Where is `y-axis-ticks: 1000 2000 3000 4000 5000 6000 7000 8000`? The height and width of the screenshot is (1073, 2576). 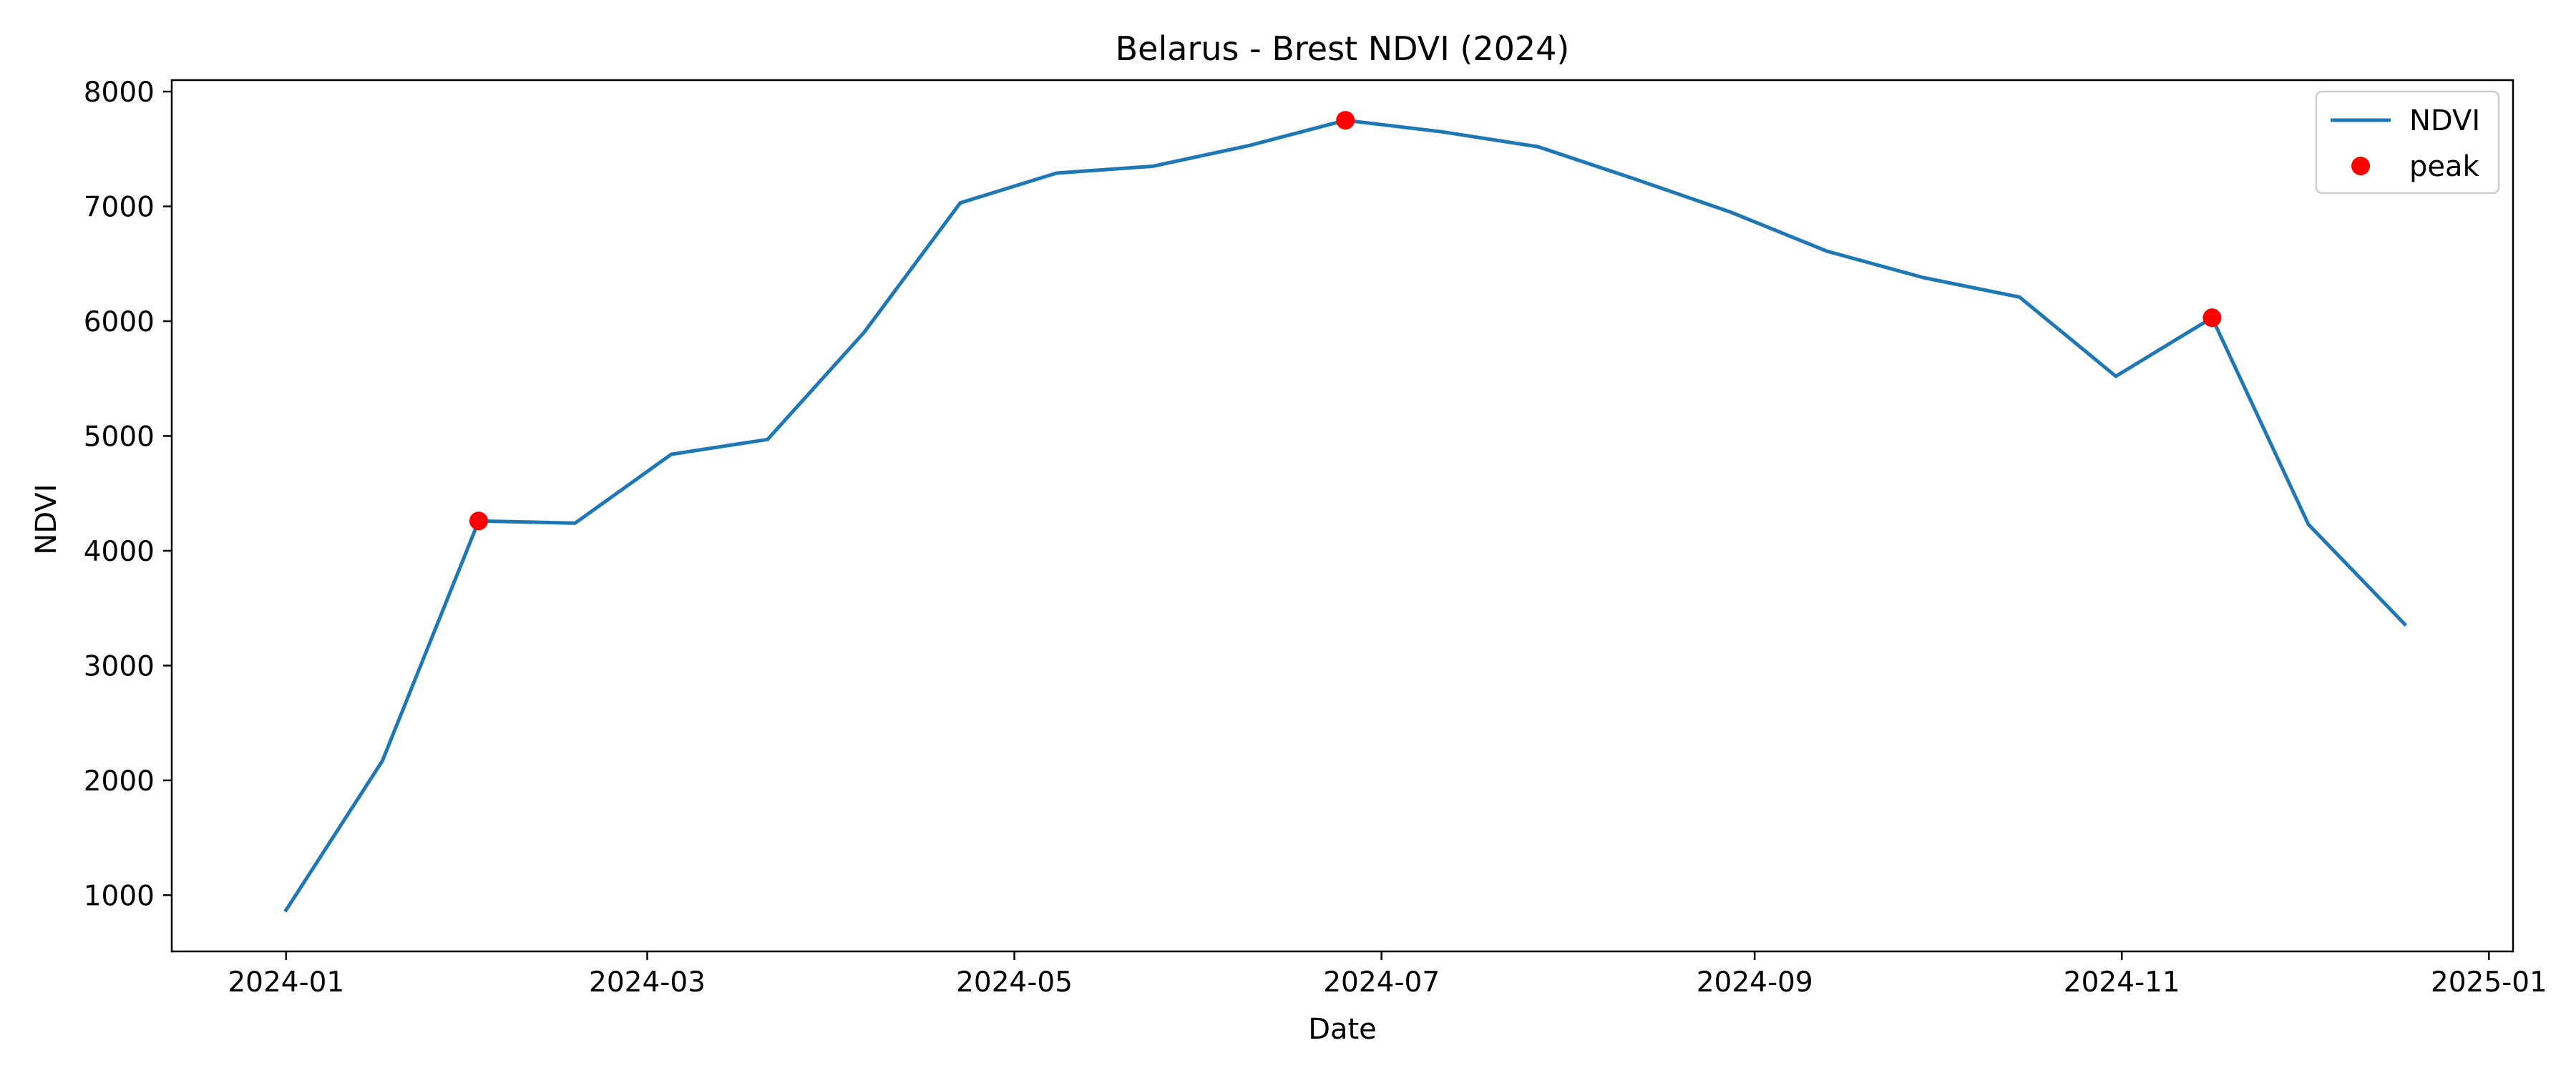 y-axis-ticks: 1000 2000 3000 4000 5000 6000 7000 8000 is located at coordinates (128, 494).